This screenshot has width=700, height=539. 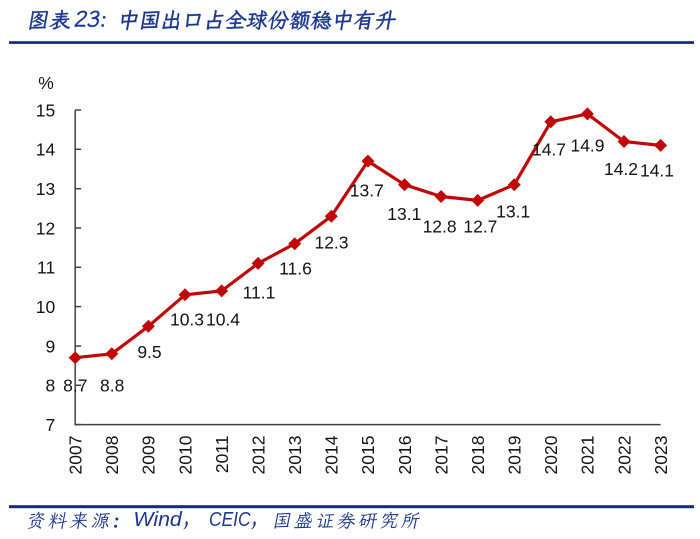 What do you see at coordinates (112, 385) in the screenshot?
I see `svg-text: 8.8` at bounding box center [112, 385].